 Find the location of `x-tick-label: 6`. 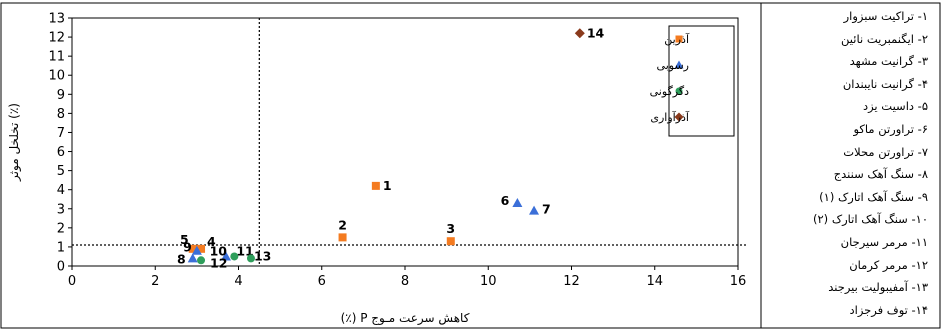

x-tick-label: 6 is located at coordinates (322, 281).